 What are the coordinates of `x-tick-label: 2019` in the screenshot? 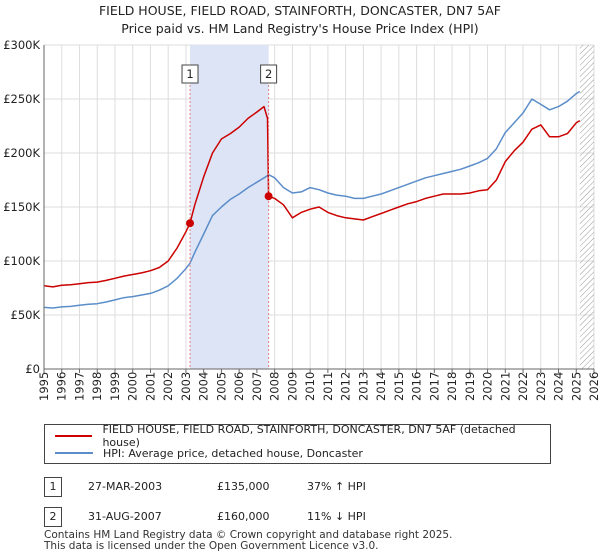 It's located at (470, 386).